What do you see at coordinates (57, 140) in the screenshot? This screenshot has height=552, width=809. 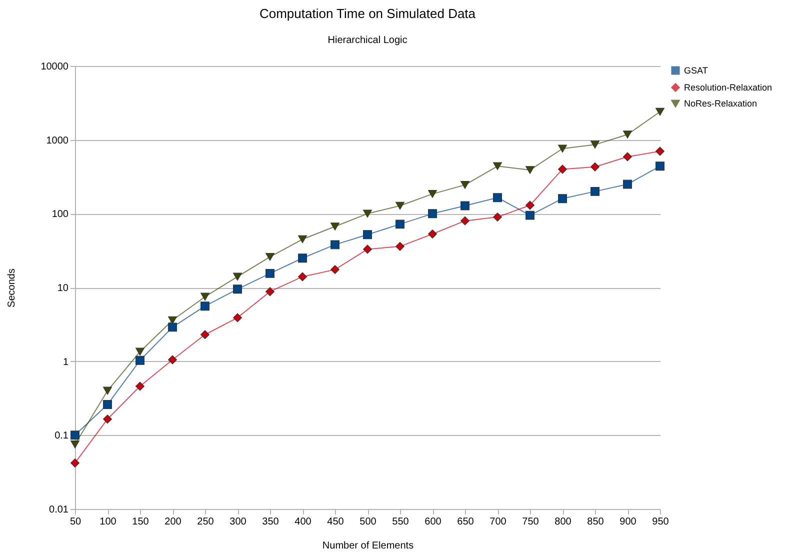 I see `y-tick-label: 1000` at bounding box center [57, 140].